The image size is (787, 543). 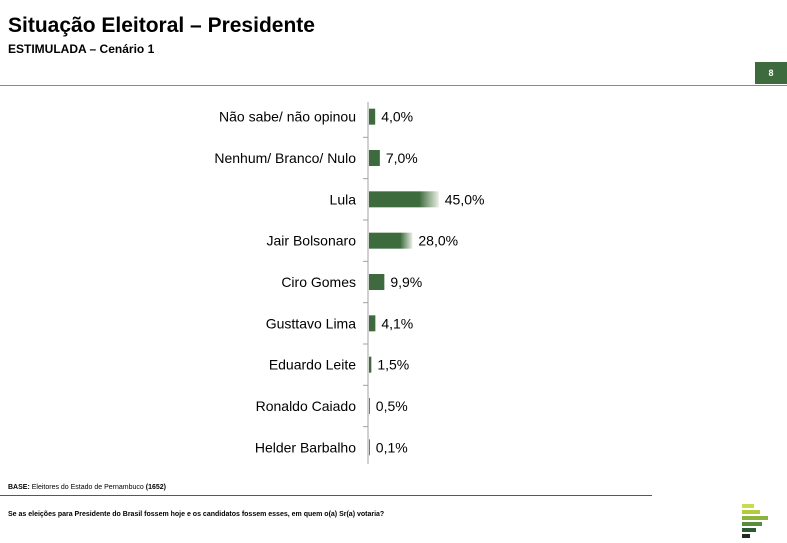 I want to click on stacked-bars-logo-icon, so click(x=755, y=521).